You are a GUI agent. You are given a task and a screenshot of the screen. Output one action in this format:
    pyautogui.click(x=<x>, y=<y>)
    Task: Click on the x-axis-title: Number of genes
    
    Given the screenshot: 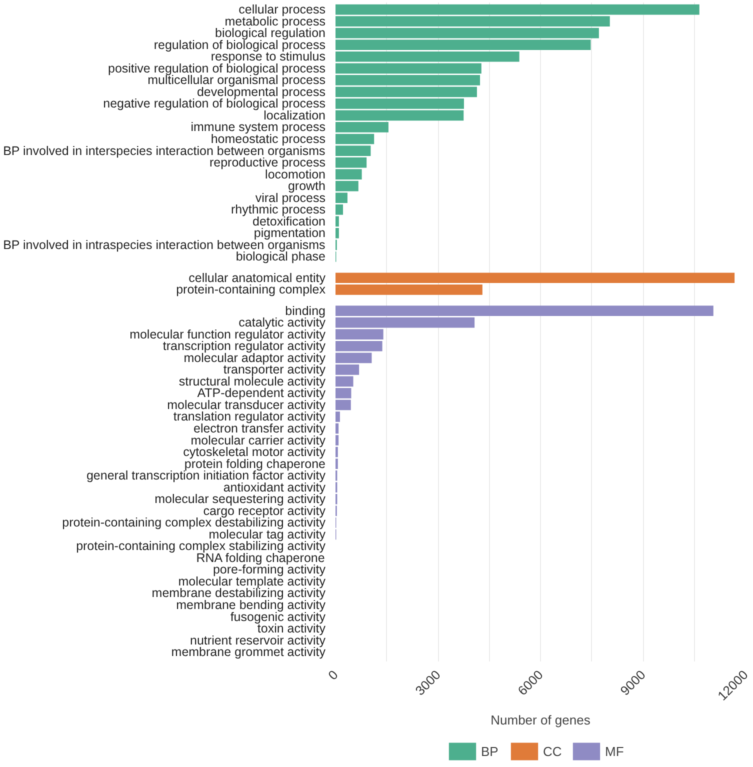 What is the action you would take?
    pyautogui.click(x=540, y=720)
    